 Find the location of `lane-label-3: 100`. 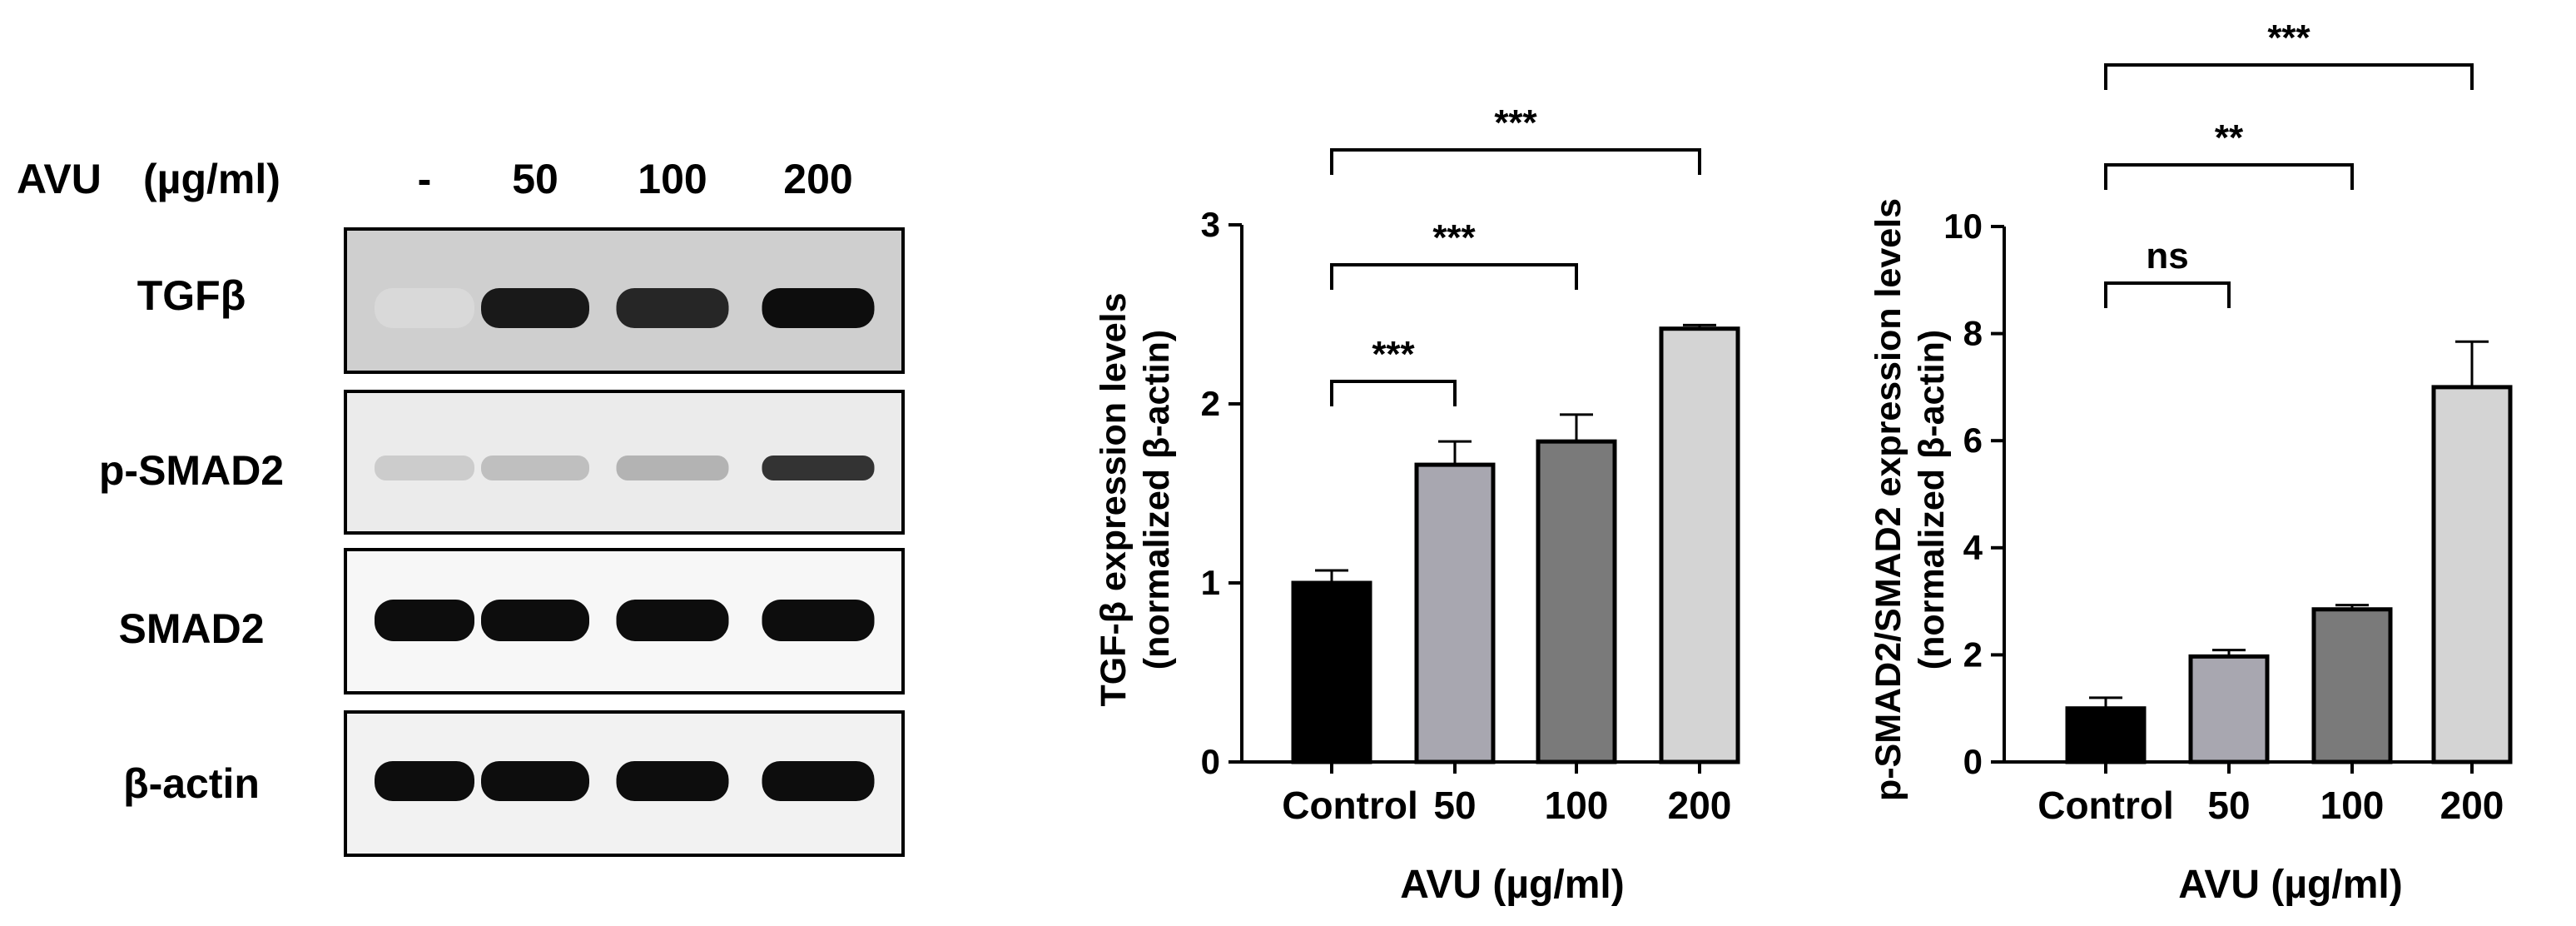

lane-label-3: 100 is located at coordinates (672, 179).